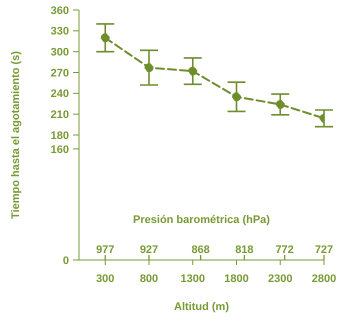 Image resolution: width=350 pixels, height=326 pixels. I want to click on x2-tick-label: 772, so click(284, 250).